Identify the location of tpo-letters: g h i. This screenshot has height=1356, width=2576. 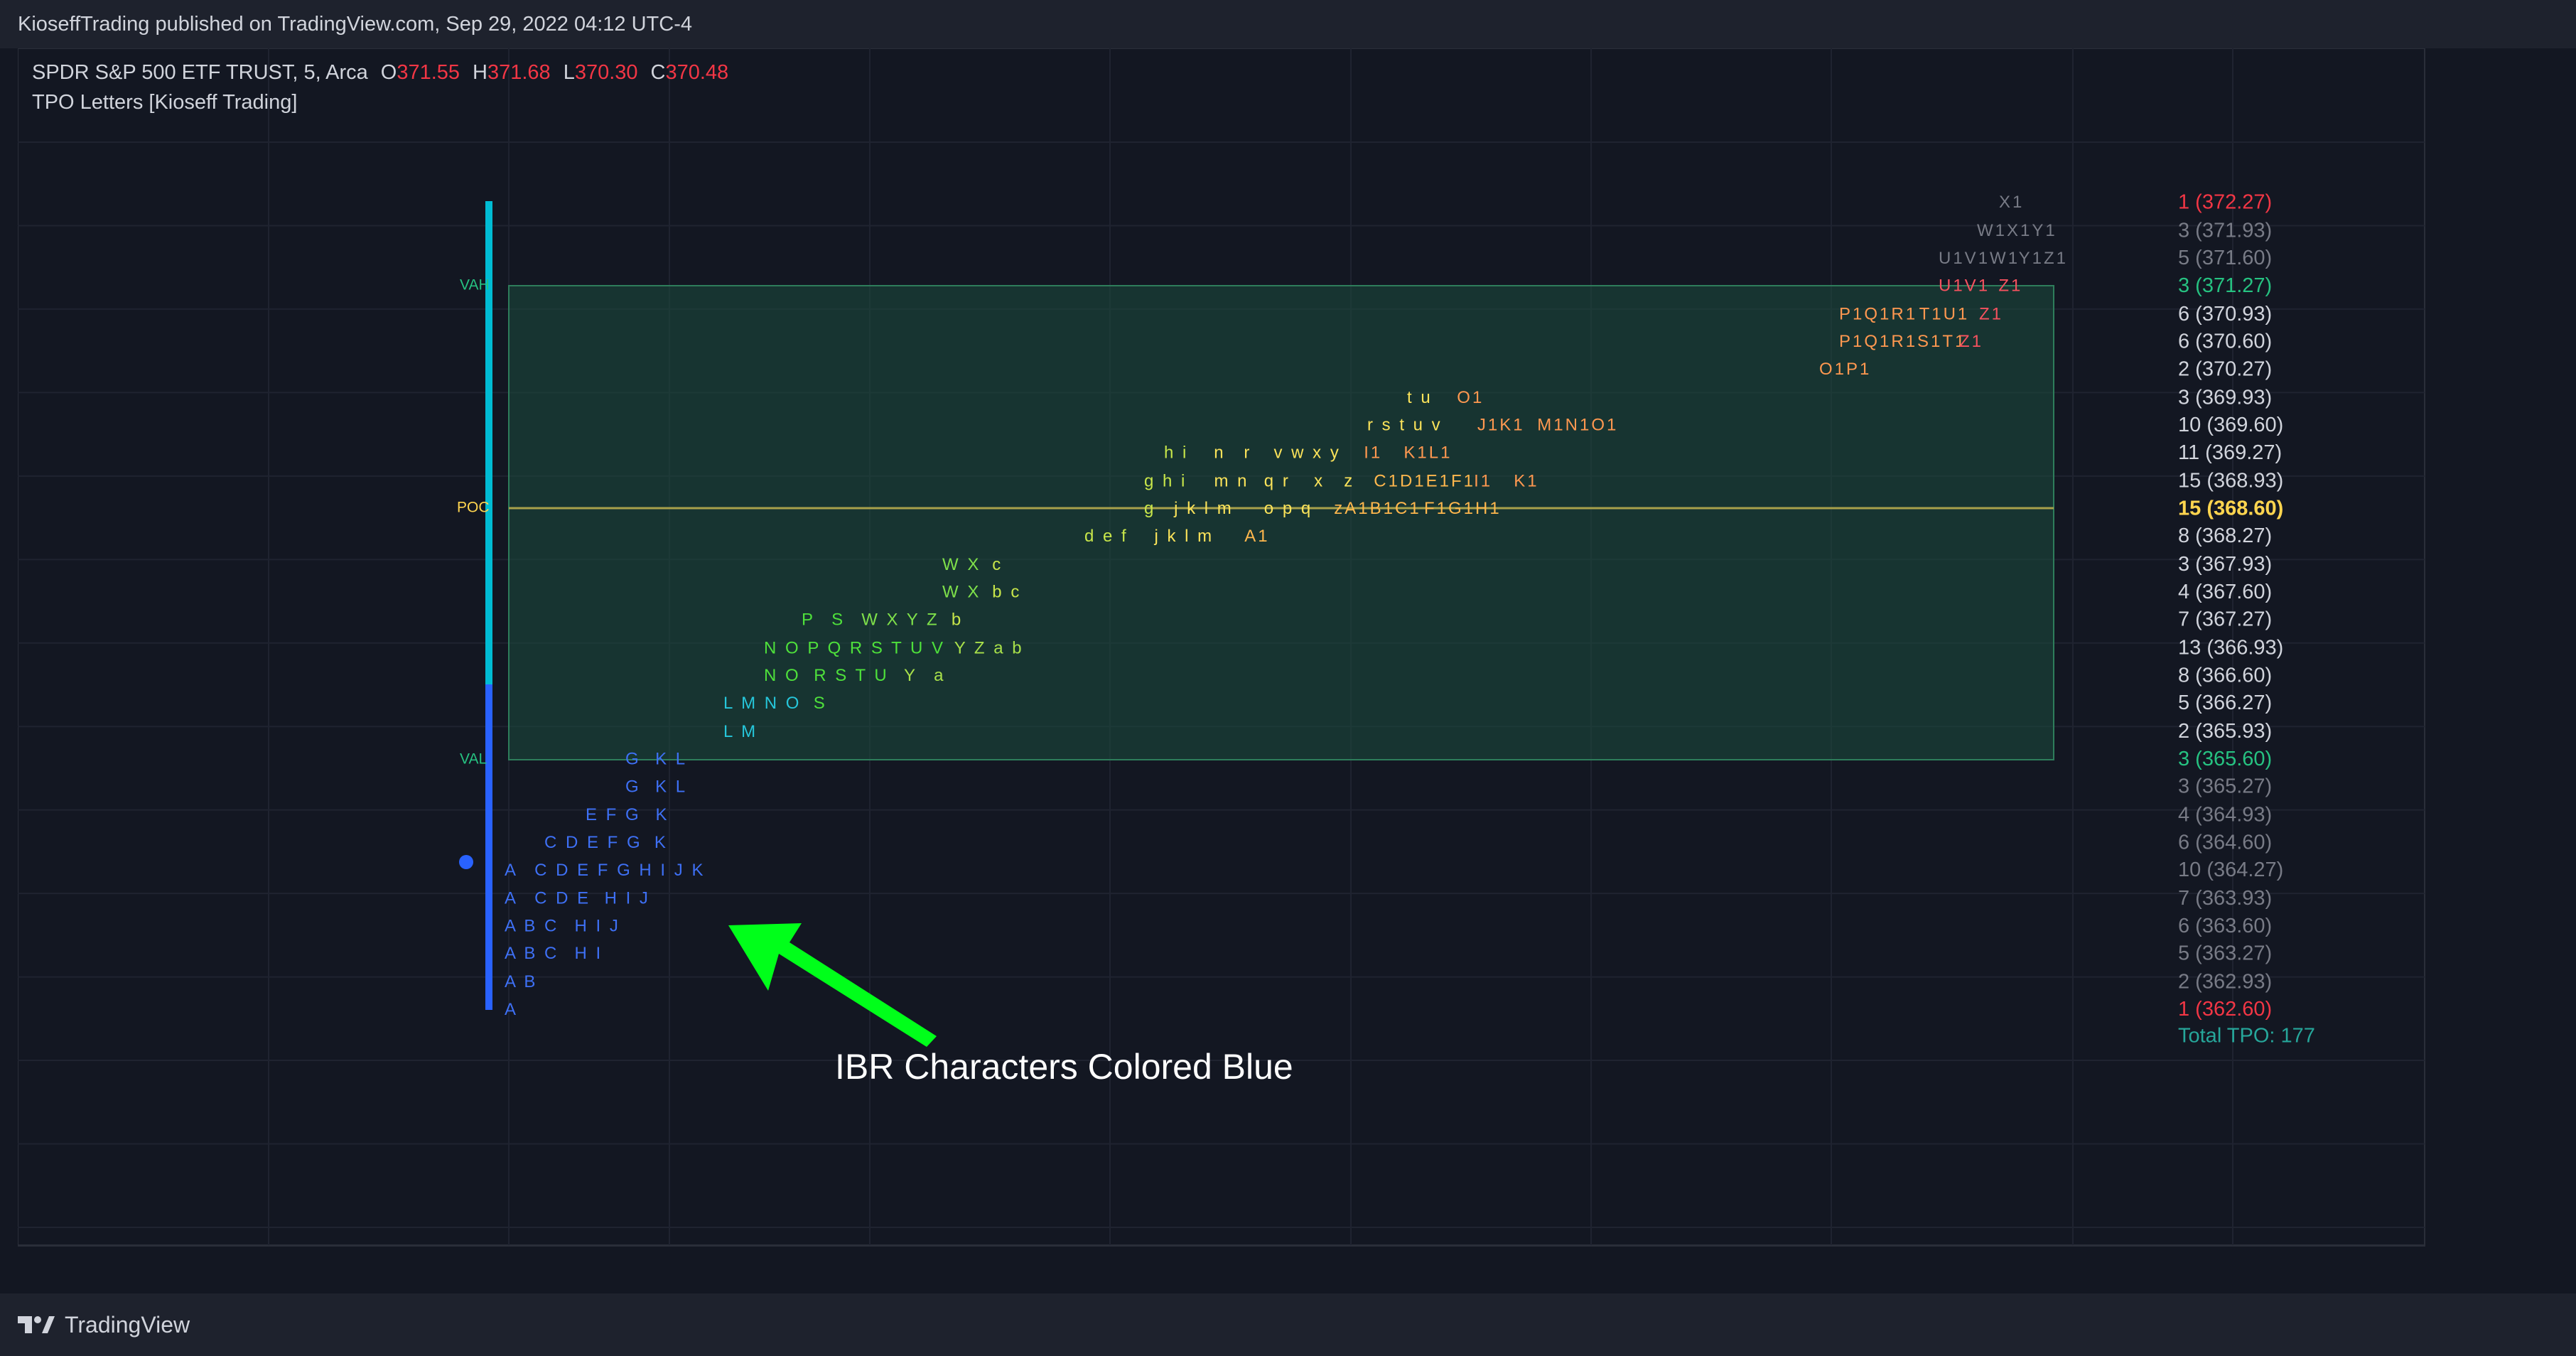
(1165, 480).